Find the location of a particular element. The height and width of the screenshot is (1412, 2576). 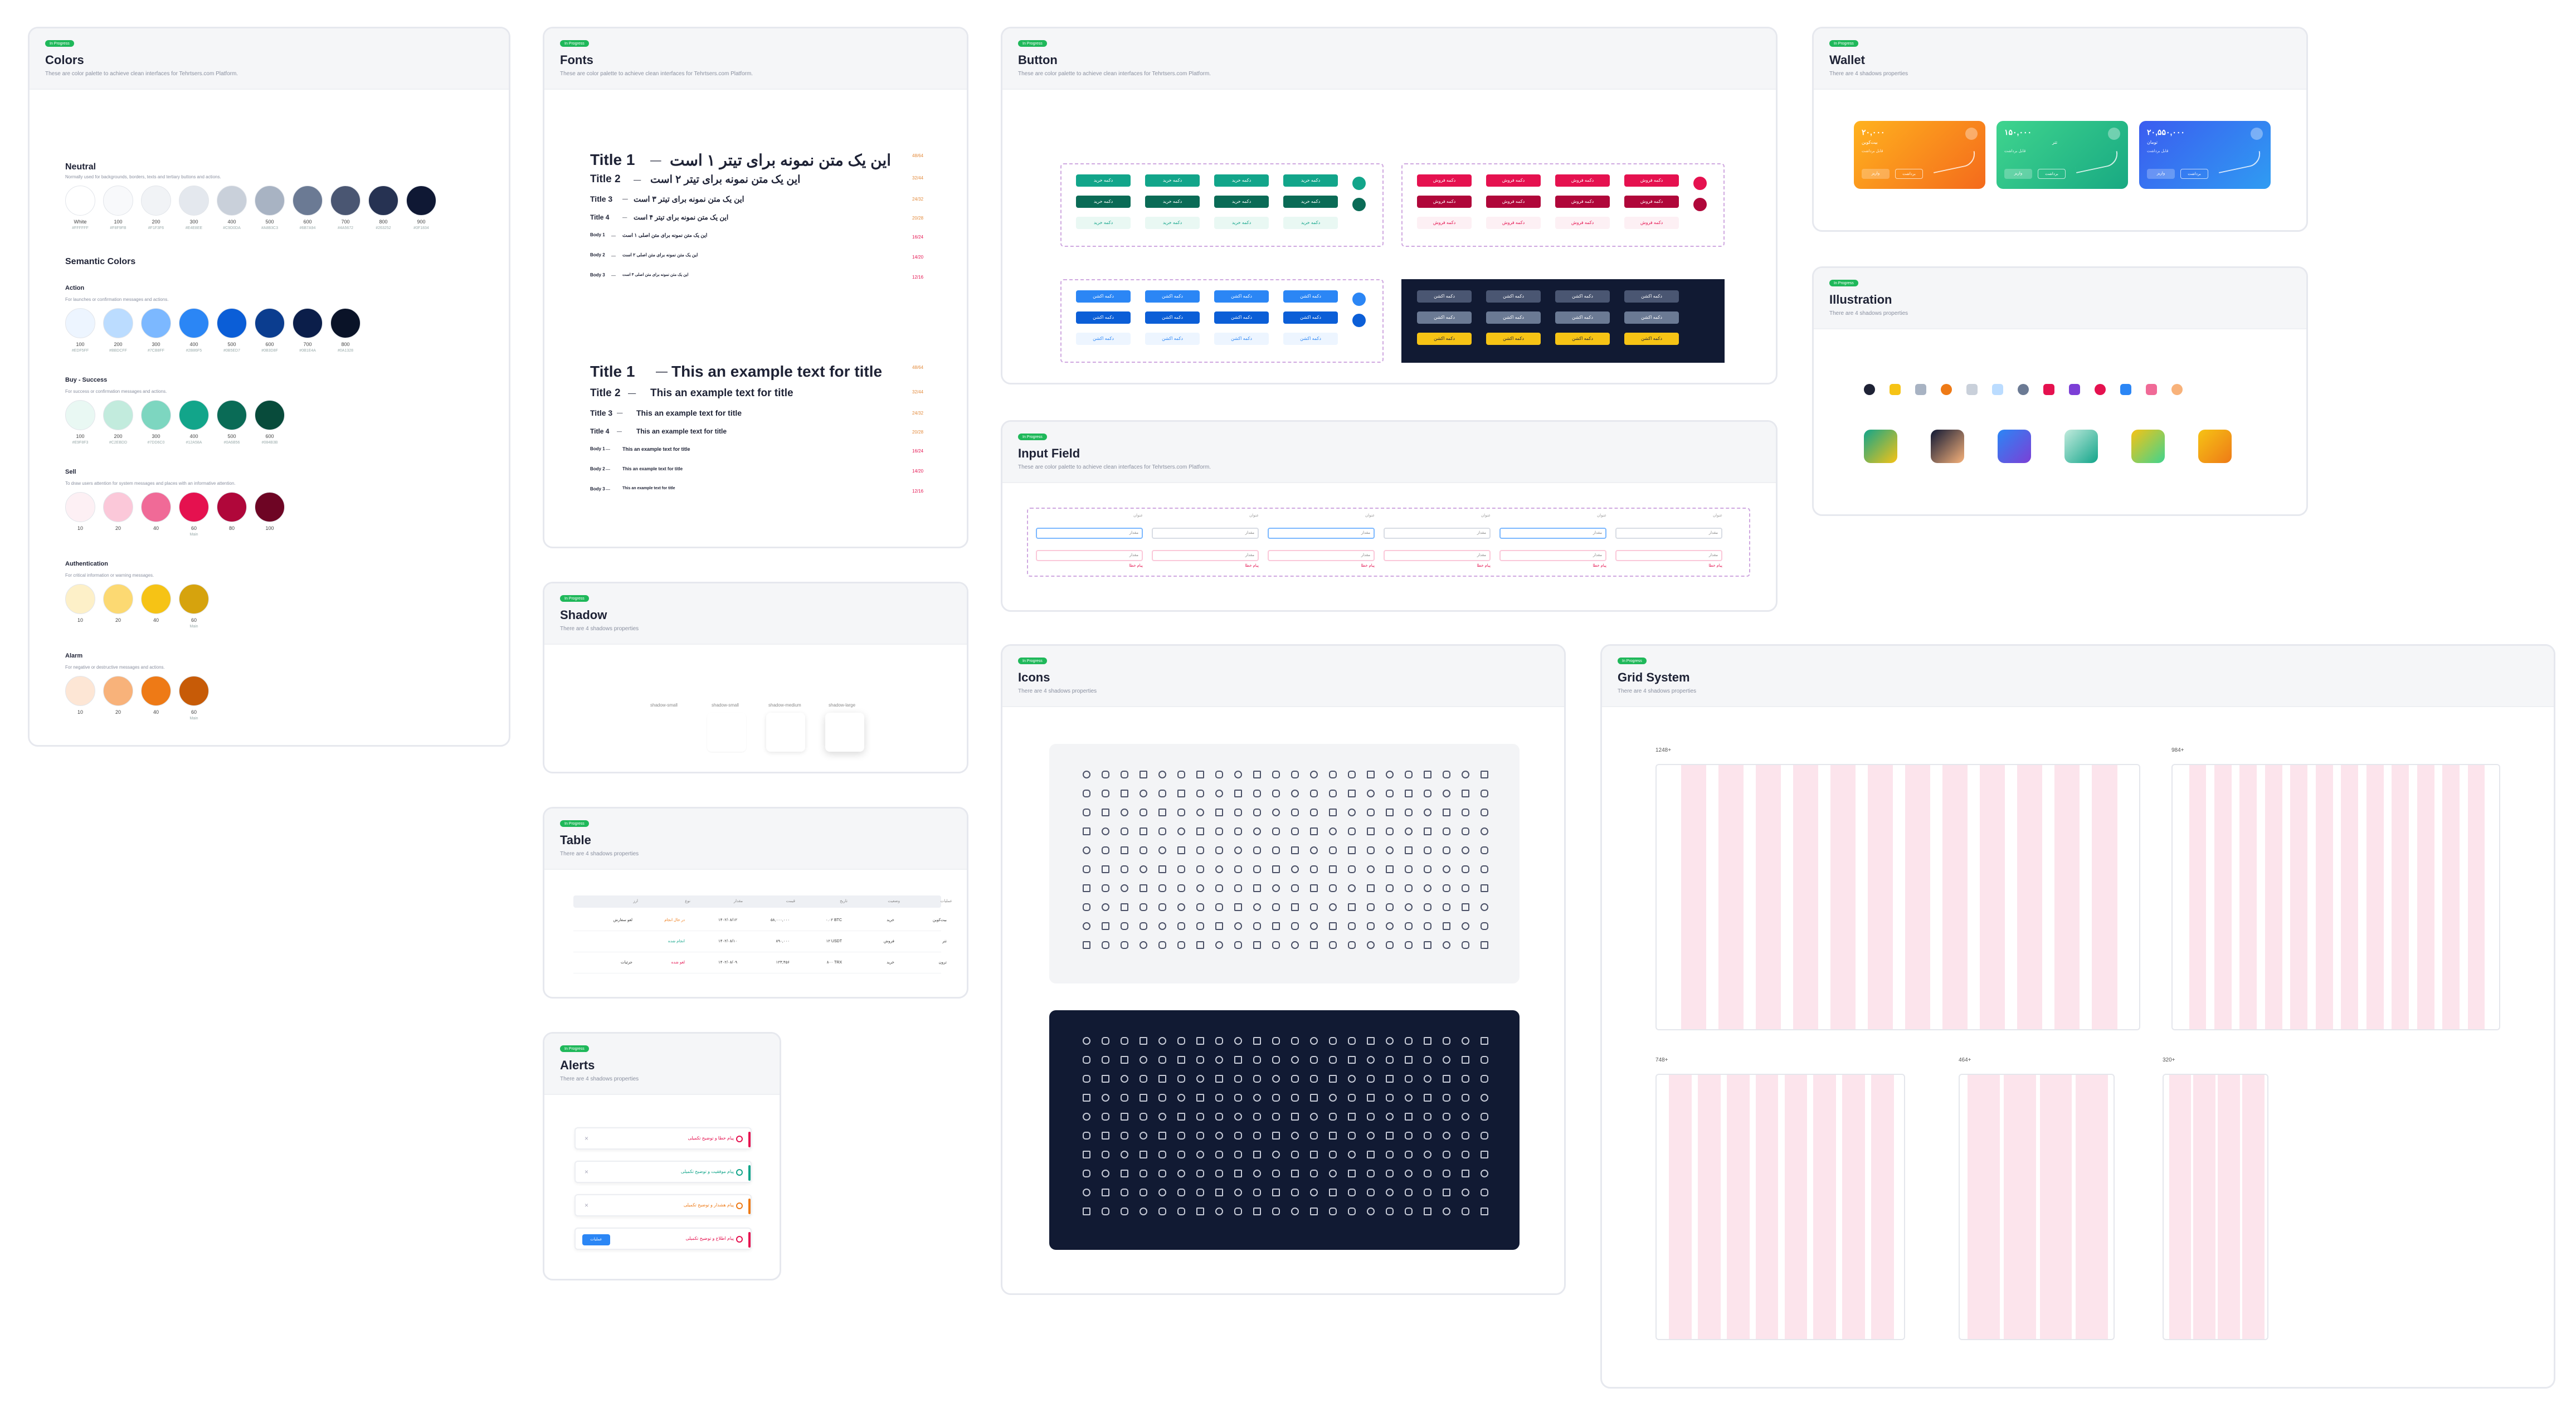

card-title: Shadow is located at coordinates (583, 615).